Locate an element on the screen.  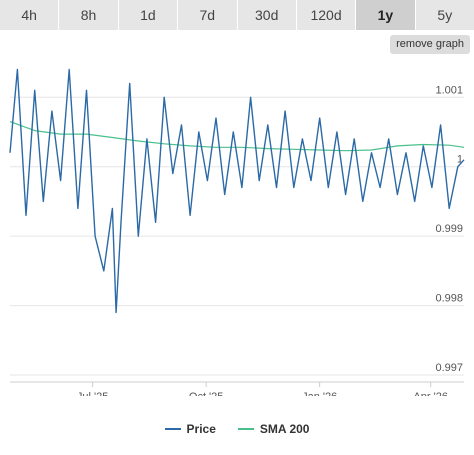
tab-4h: 4h is located at coordinates (30, 15).